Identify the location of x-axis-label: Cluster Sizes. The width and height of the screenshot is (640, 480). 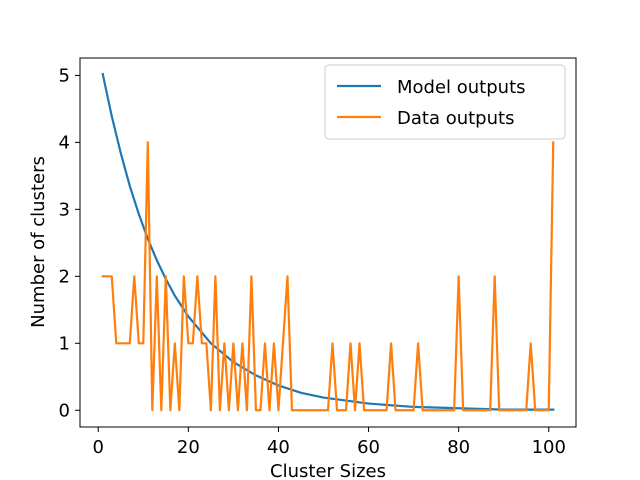
(328, 470).